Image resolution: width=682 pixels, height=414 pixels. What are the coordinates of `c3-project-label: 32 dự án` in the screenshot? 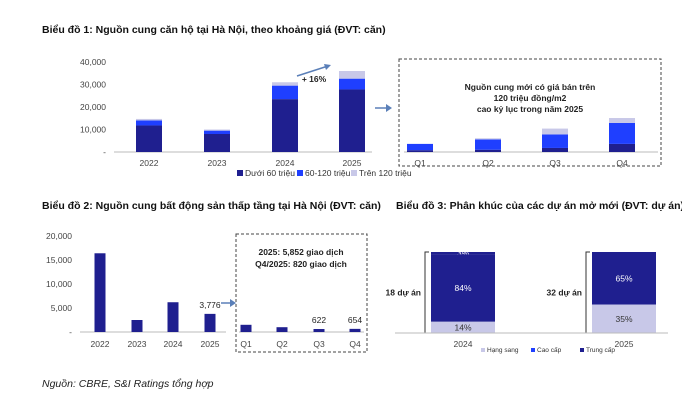 It's located at (564, 293).